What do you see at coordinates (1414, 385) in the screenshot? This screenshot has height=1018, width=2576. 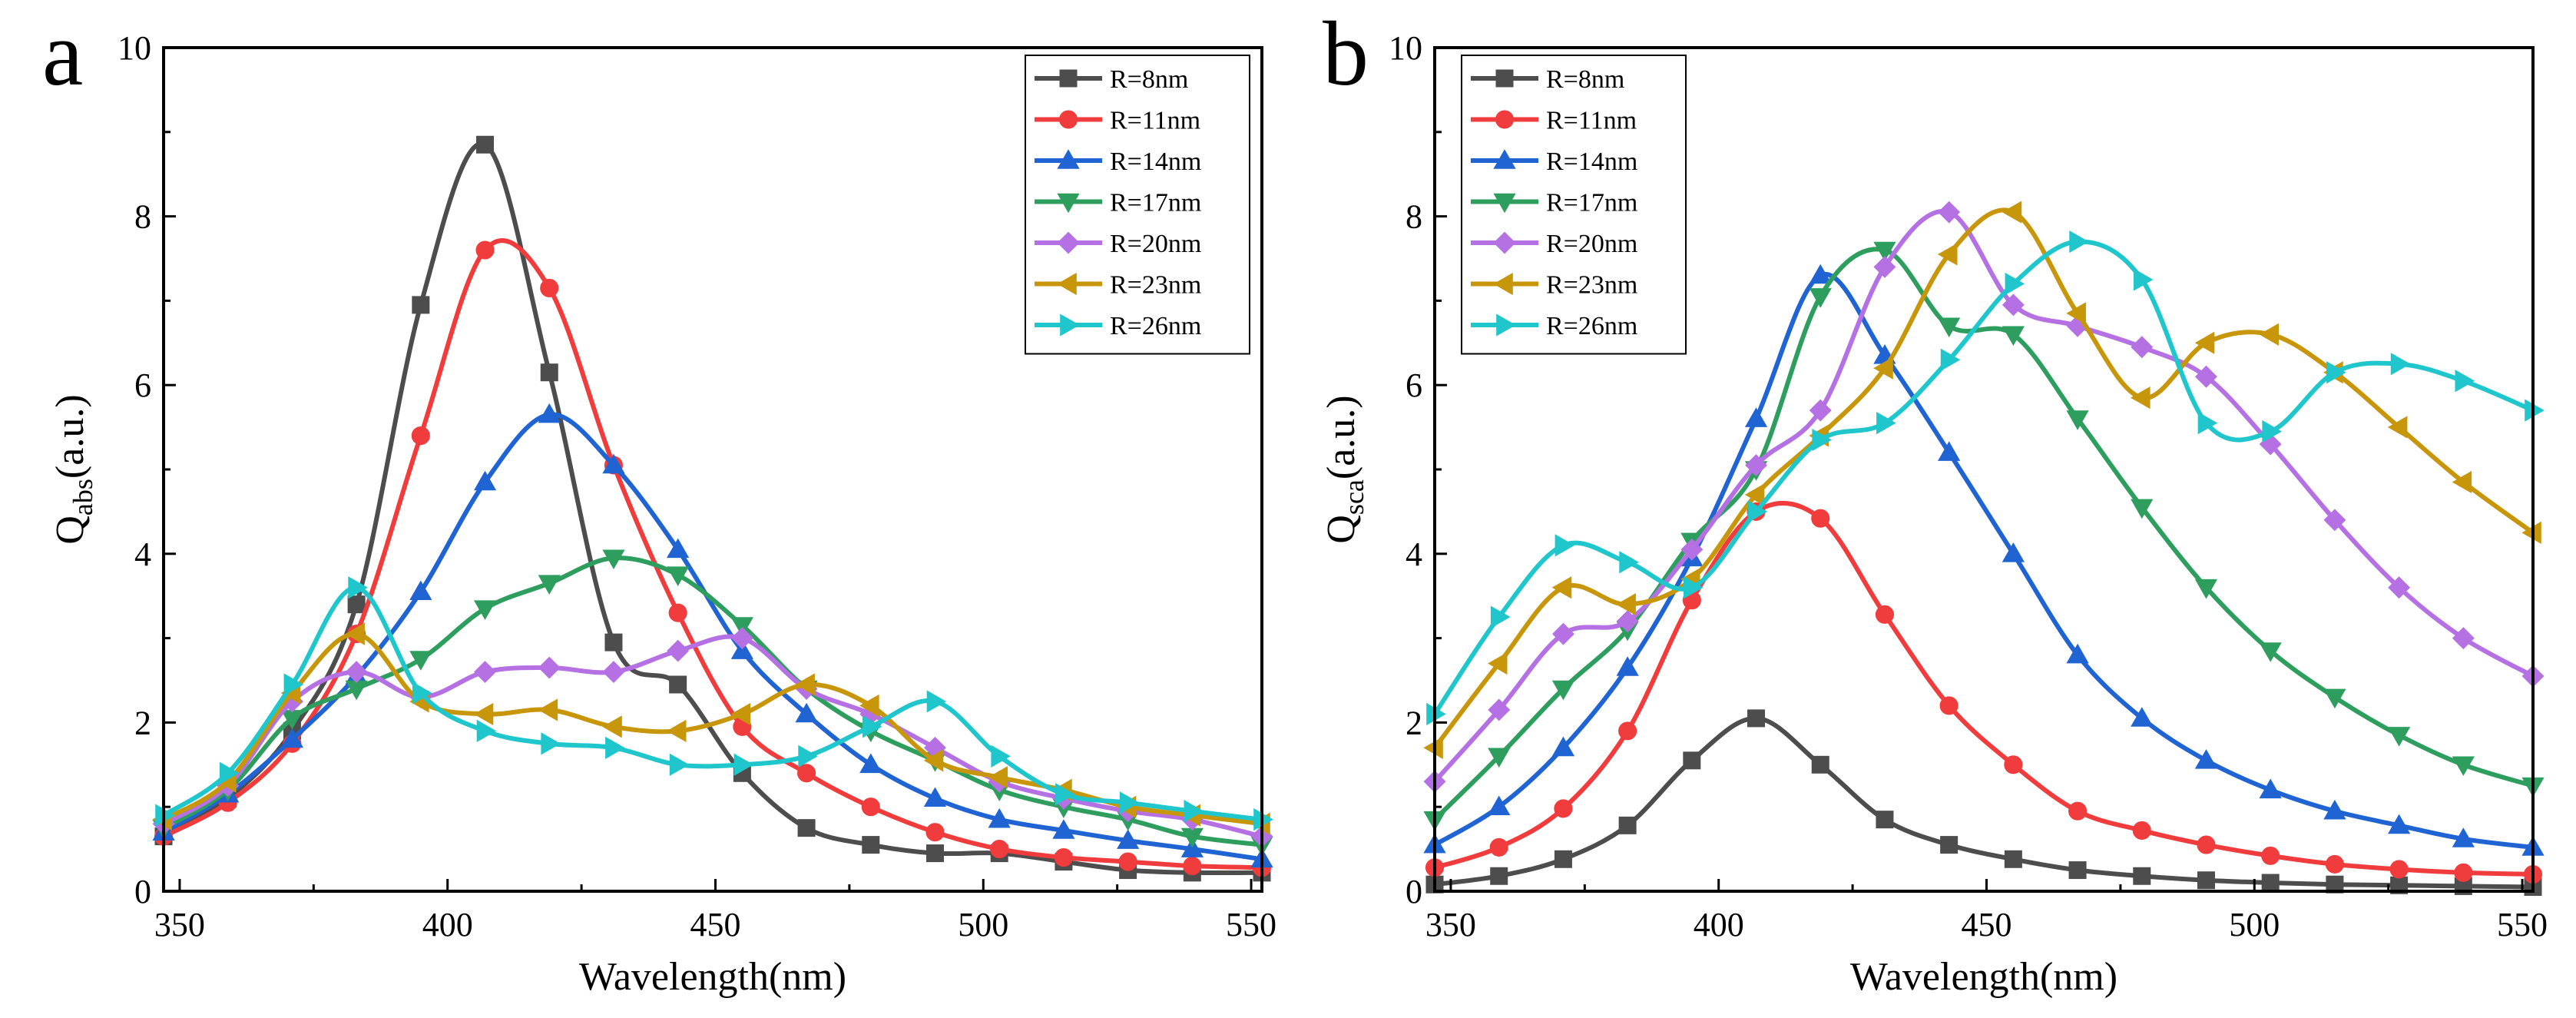 I see `y-tick-label: 6` at bounding box center [1414, 385].